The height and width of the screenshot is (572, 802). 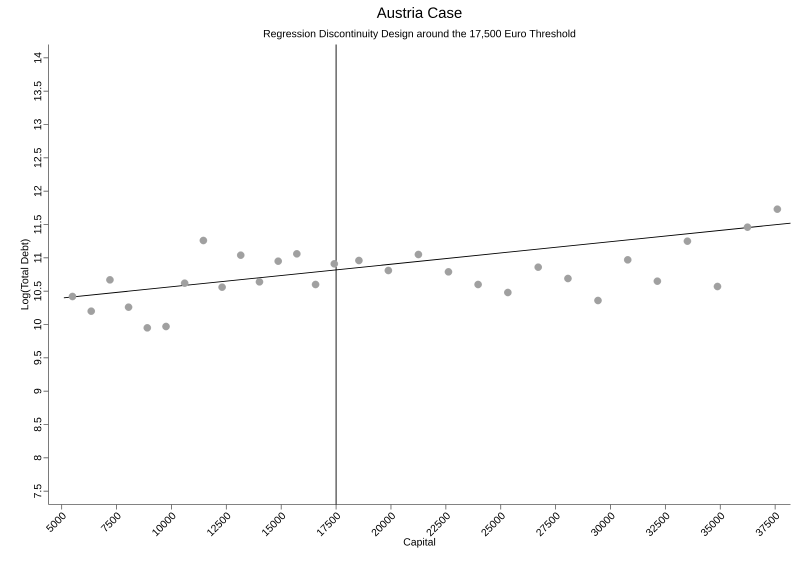 I want to click on y-tick-label: 12, so click(x=38, y=191).